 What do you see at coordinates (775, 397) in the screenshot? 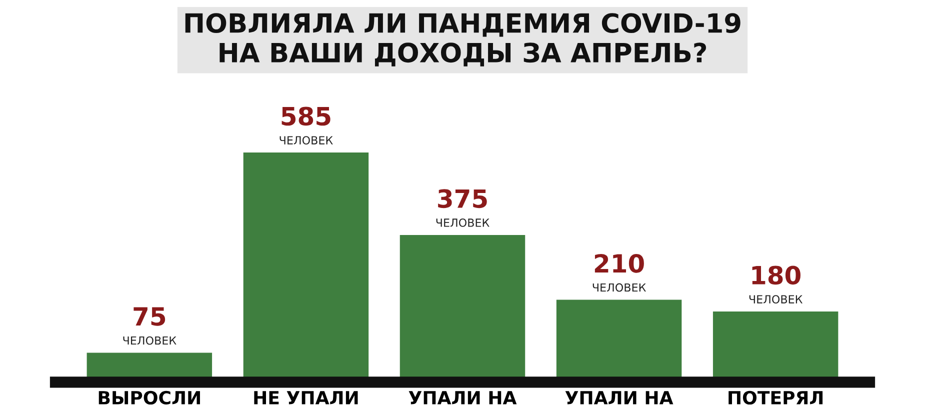
I see `x-tick-label: ПОТЕРЯЛ` at bounding box center [775, 397].